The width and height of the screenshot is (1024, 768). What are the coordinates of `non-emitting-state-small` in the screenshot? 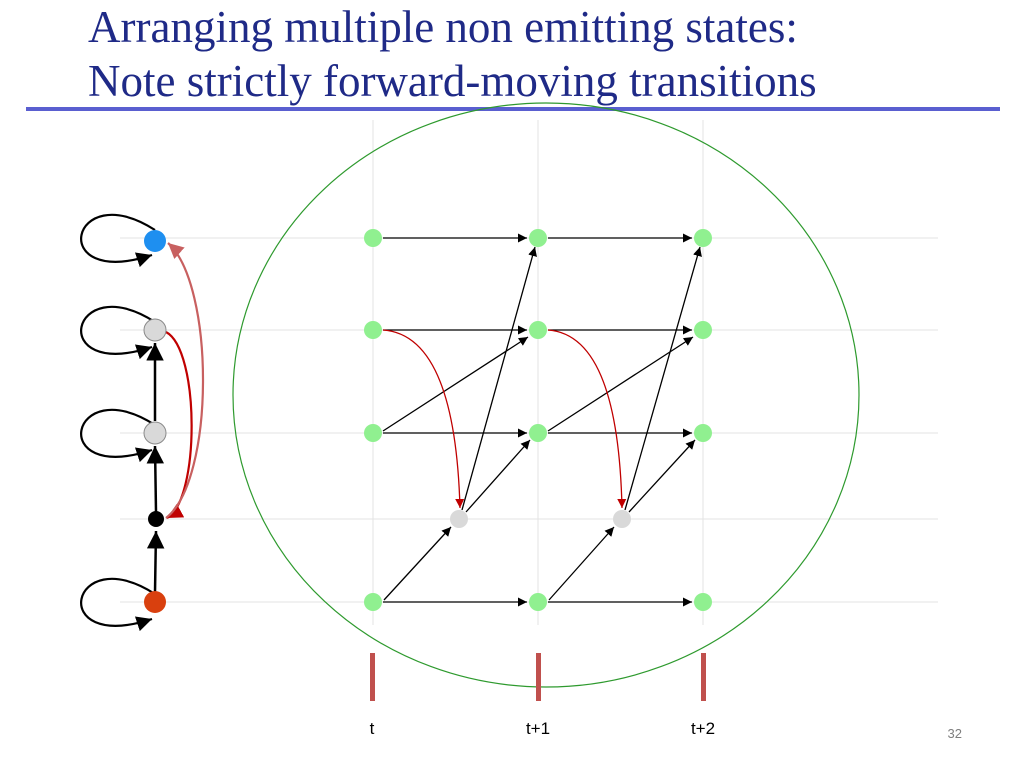 It's located at (156, 519).